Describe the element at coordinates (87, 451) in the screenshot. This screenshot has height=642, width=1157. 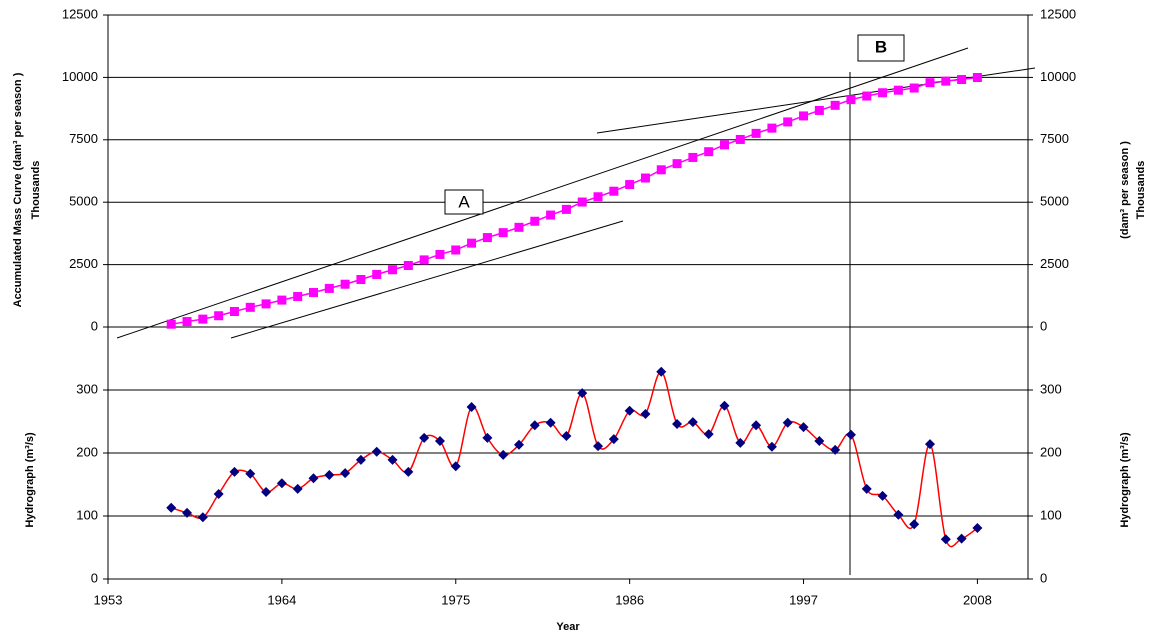
I see `y-tick-label: 200` at that location.